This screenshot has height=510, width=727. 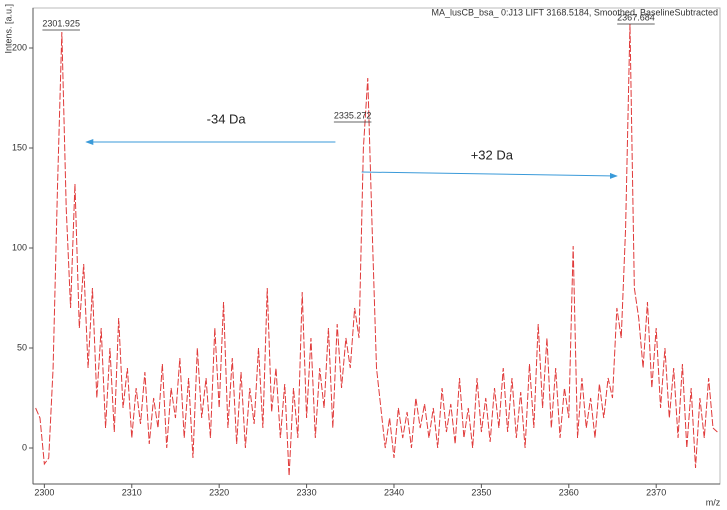 What do you see at coordinates (44, 492) in the screenshot?
I see `x-tick-label: 2300` at bounding box center [44, 492].